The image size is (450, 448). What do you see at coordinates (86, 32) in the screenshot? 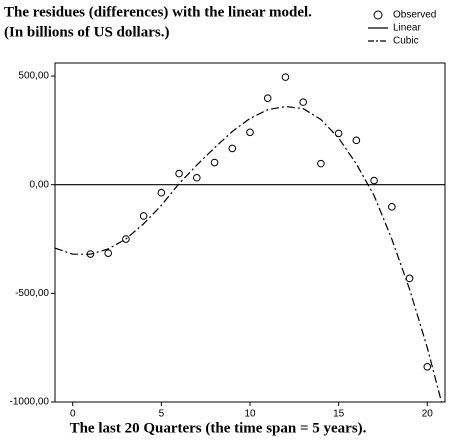
I see `chart-subtitle: (In billions of US dollars.)` at bounding box center [86, 32].